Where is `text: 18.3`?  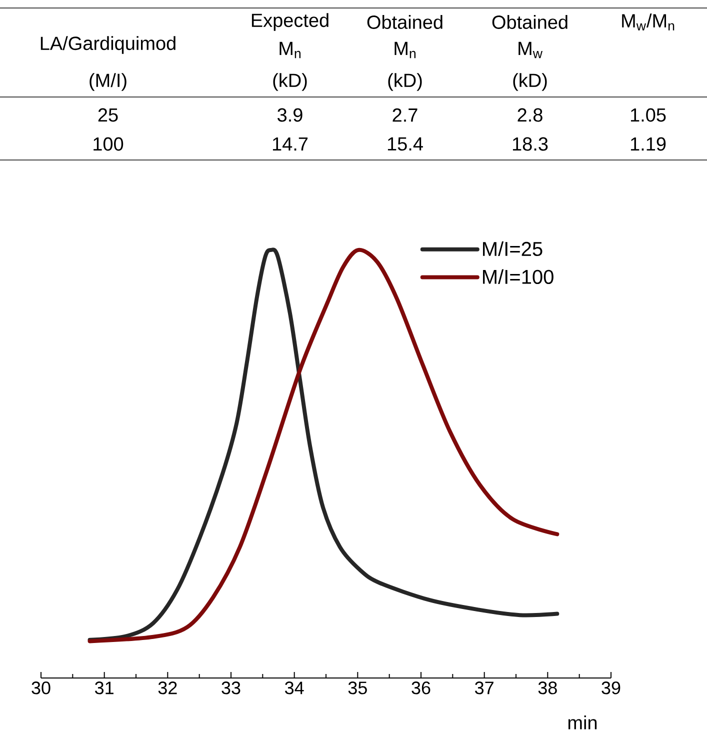 text: 18.3 is located at coordinates (530, 144).